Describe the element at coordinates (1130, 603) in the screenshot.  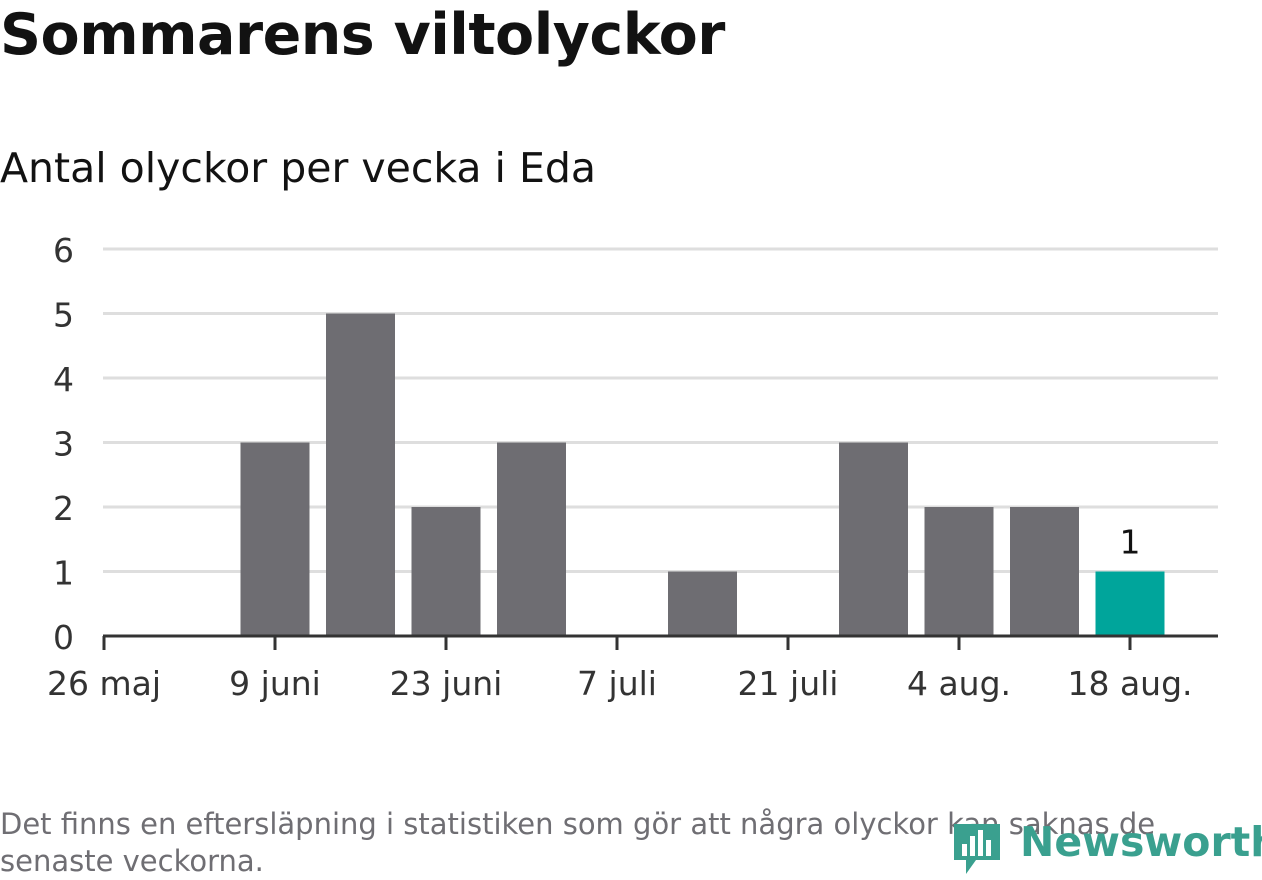
I see `bar-18-aug` at that location.